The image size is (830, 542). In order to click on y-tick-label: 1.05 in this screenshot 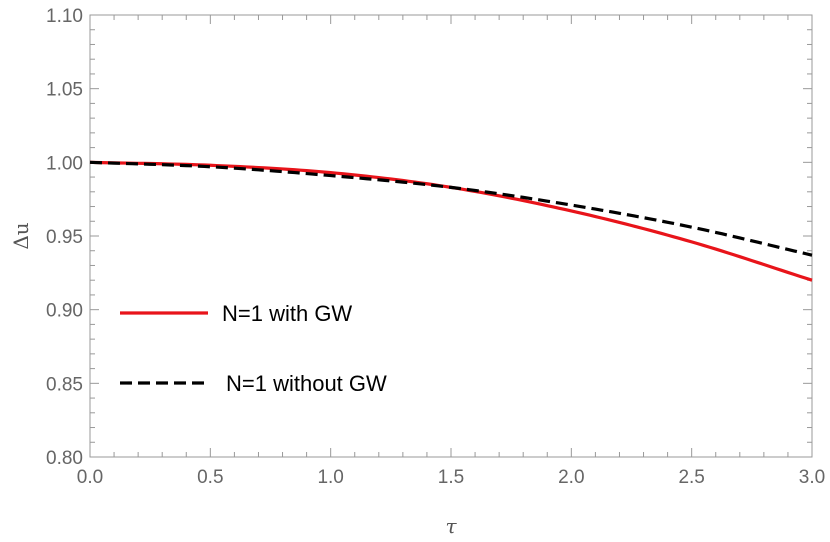, I will do `click(64, 90)`.